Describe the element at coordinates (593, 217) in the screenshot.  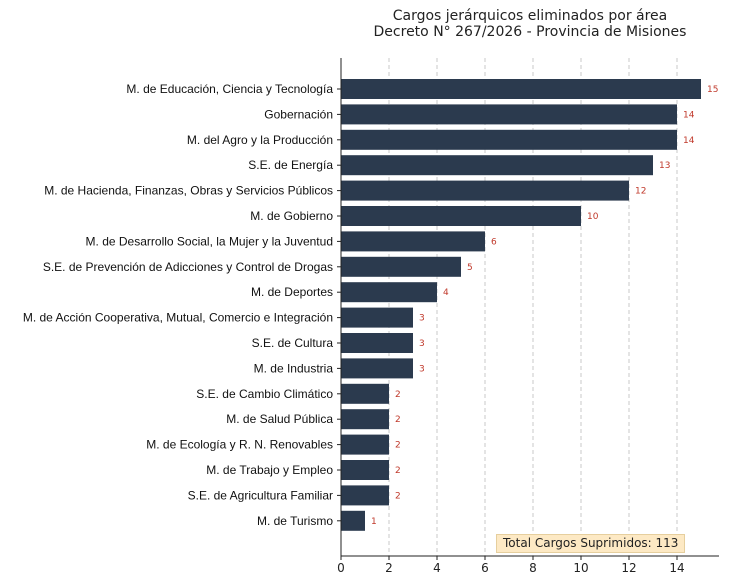
I see `data-label: 10` at that location.